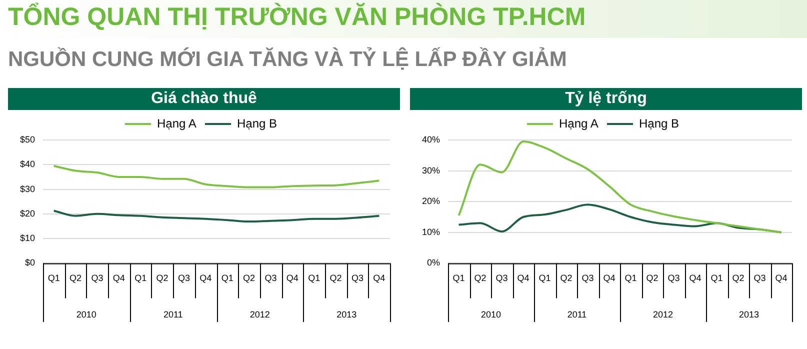 The width and height of the screenshot is (807, 349). What do you see at coordinates (431, 139) in the screenshot?
I see `y-tick-label: 40%` at bounding box center [431, 139].